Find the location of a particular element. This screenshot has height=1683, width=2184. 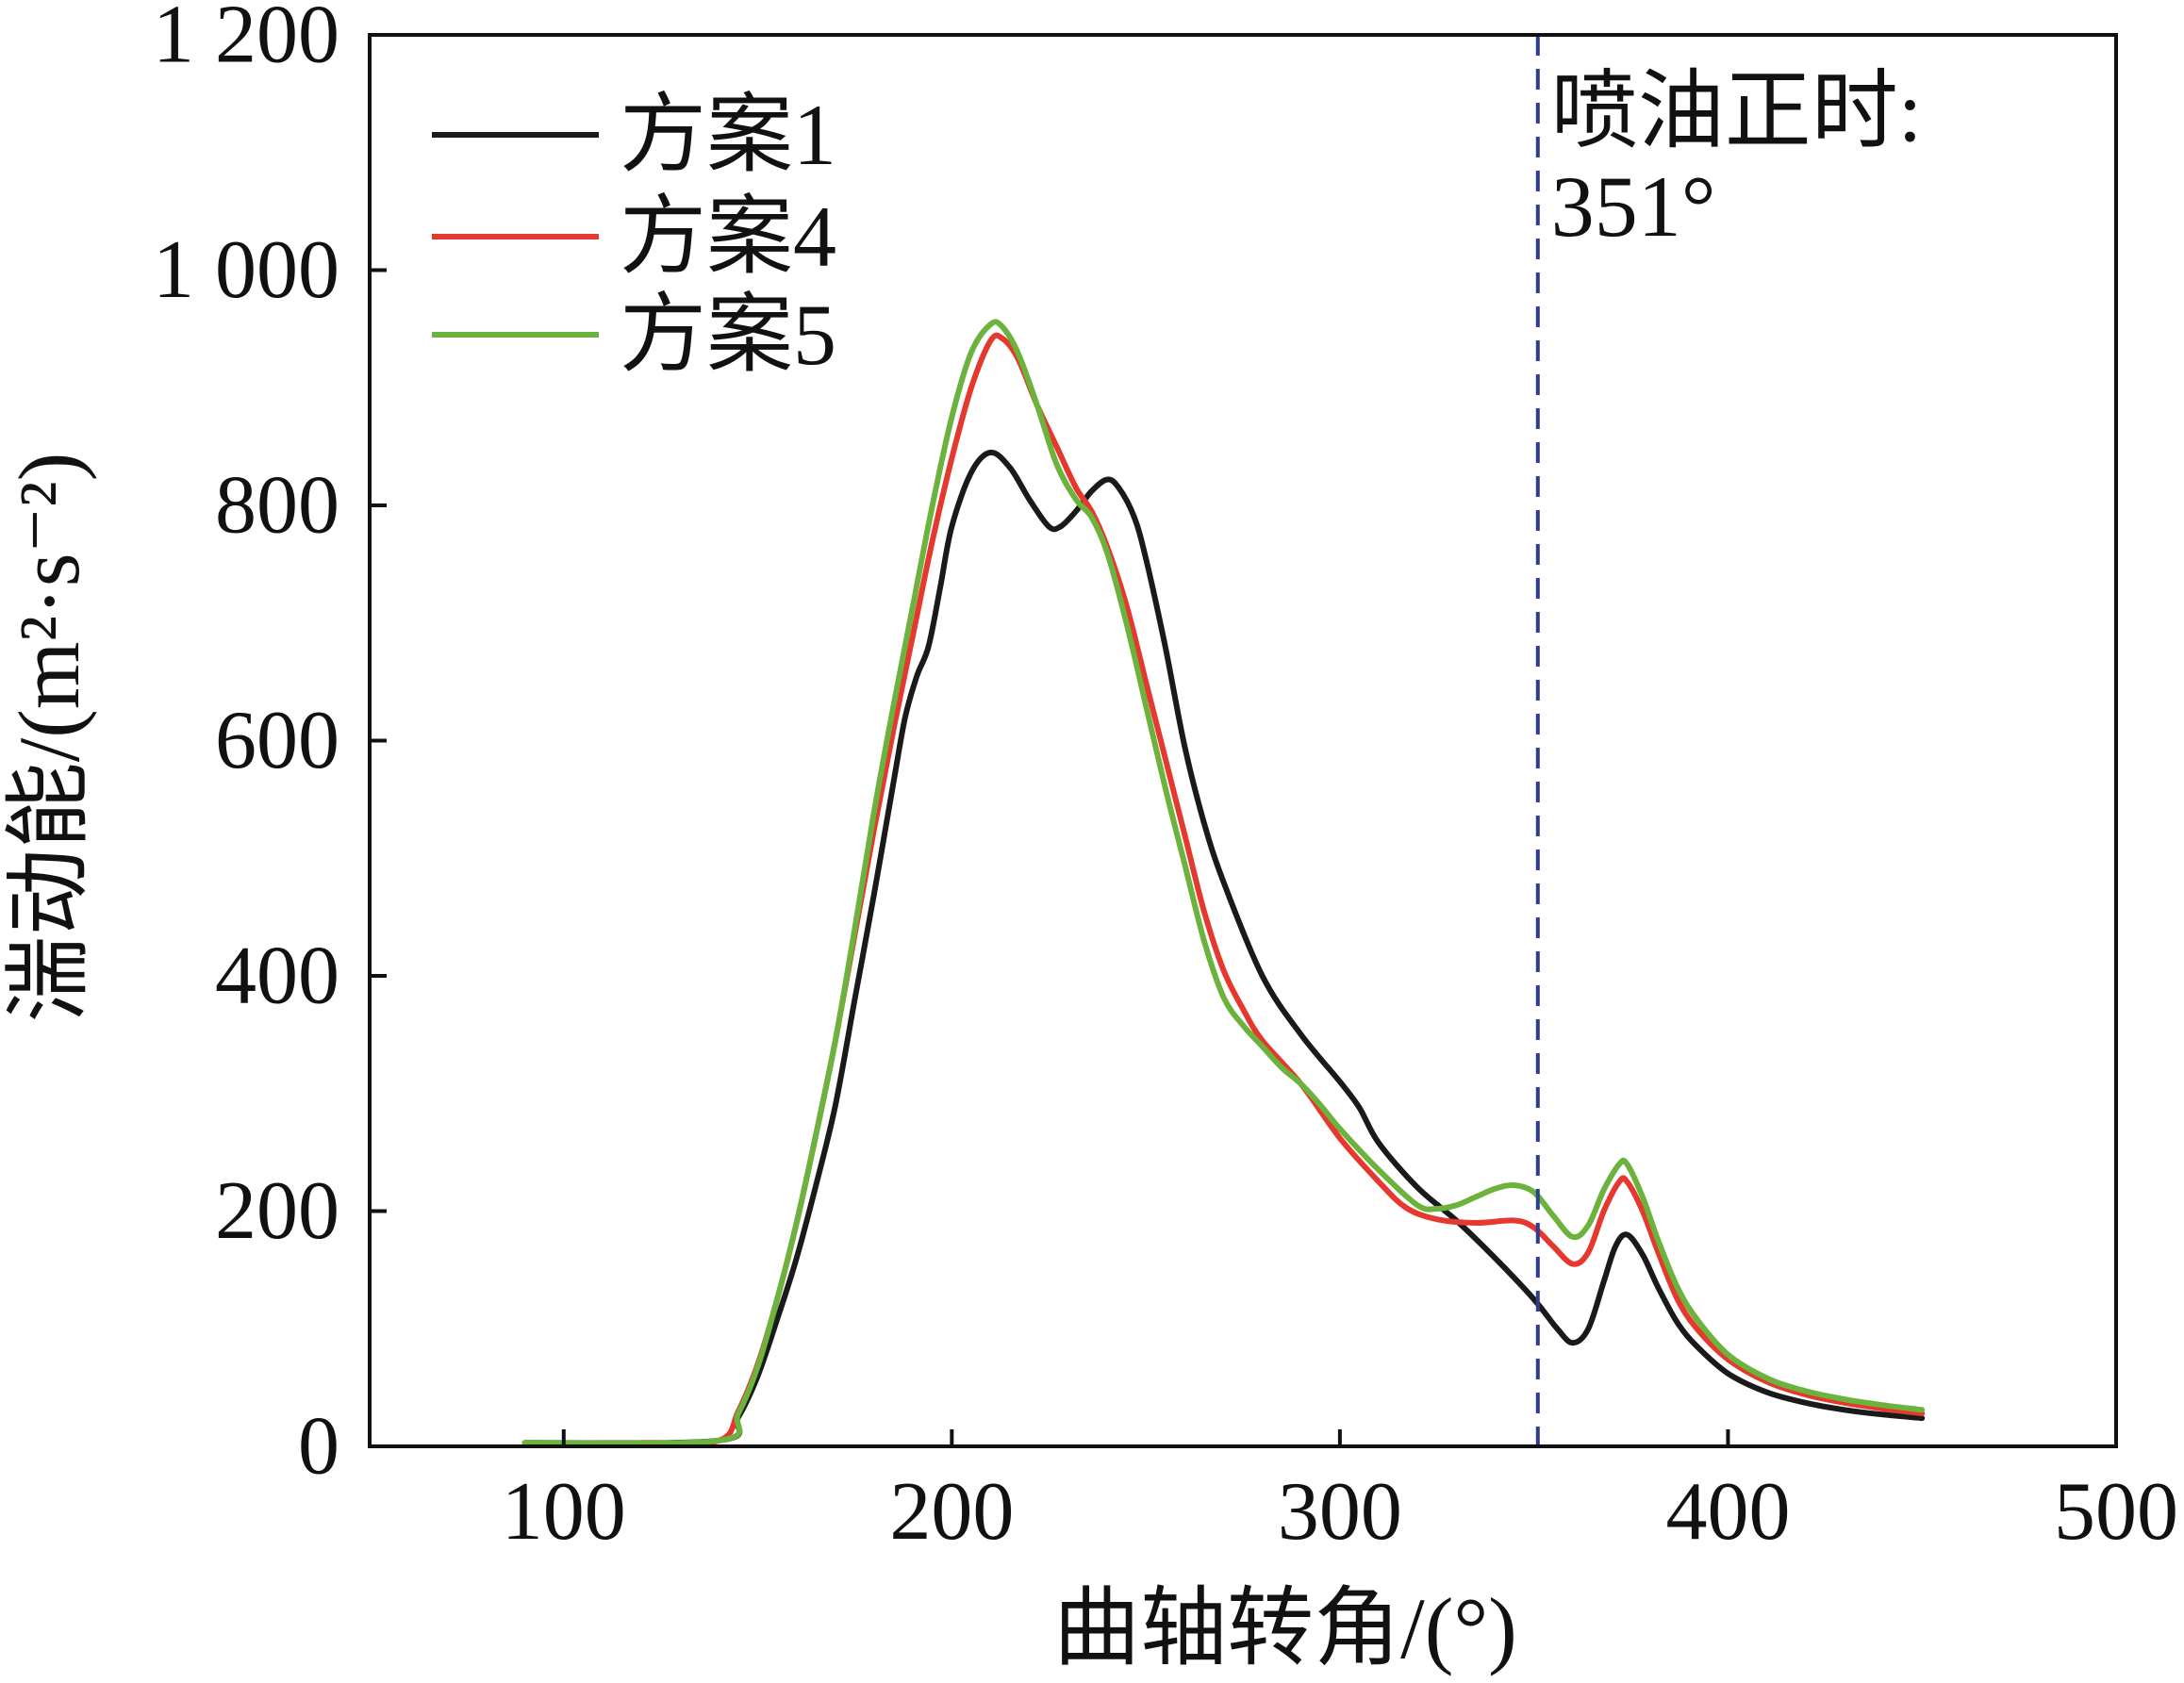

injection-timing-label: 喷油正时: is located at coordinates (1737, 111).